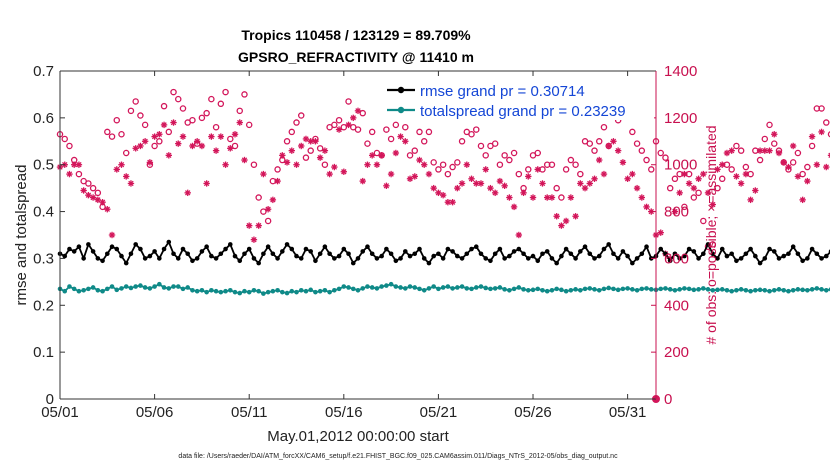  What do you see at coordinates (533, 412) in the screenshot?
I see `x-tick-label: 05/26` at bounding box center [533, 412].